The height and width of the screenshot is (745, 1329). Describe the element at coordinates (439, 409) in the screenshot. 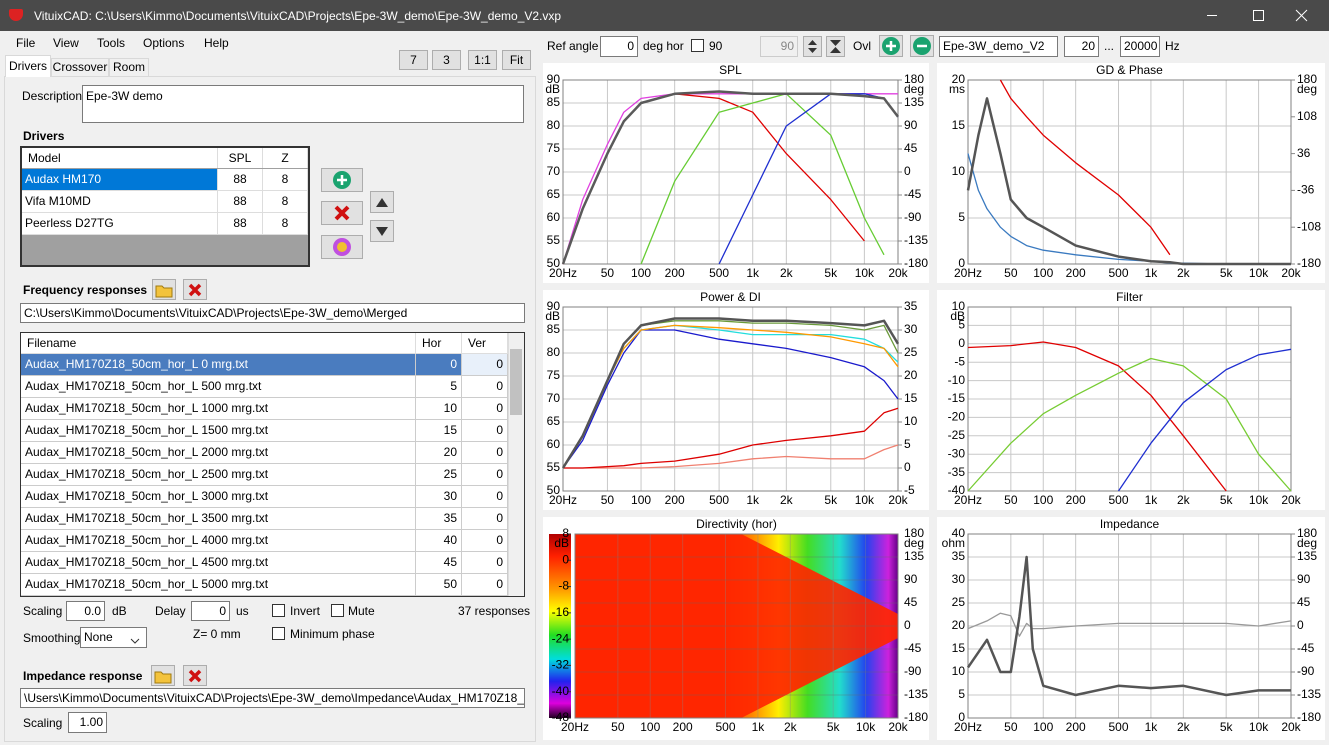

I see `table-cell: 10` at that location.